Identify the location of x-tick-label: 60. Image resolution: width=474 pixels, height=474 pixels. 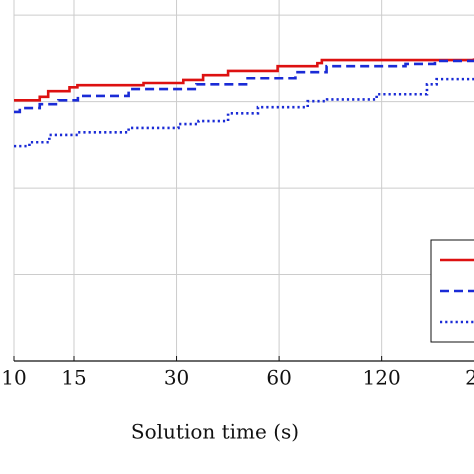
(278, 378).